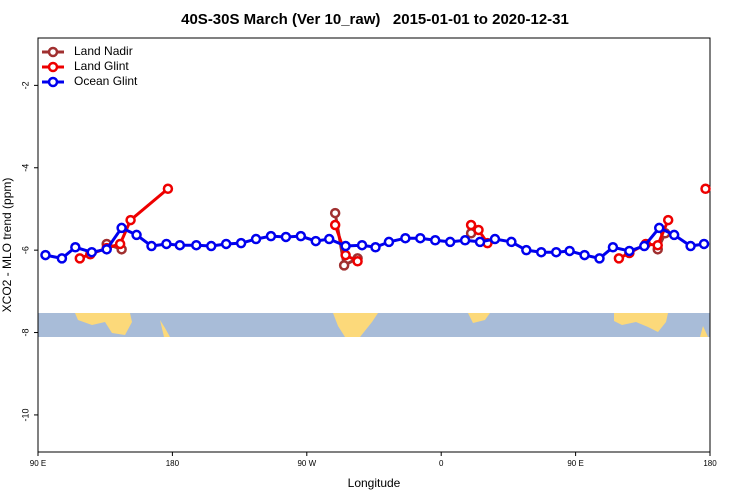  What do you see at coordinates (103, 51) in the screenshot?
I see `legend-label: Land Nadir` at bounding box center [103, 51].